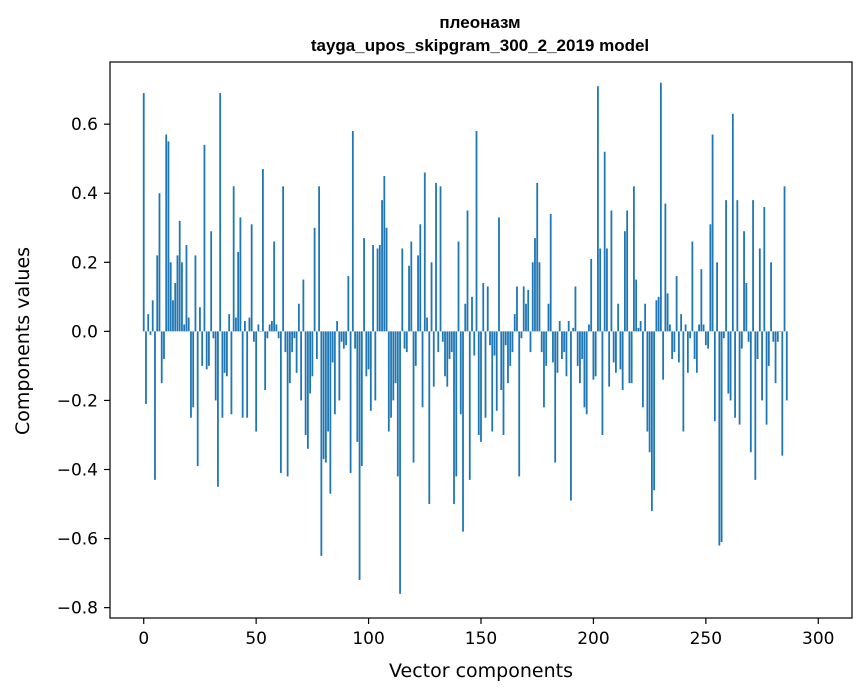 The image size is (867, 700). What do you see at coordinates (84, 332) in the screenshot?
I see `y-tick-label: 0.0` at bounding box center [84, 332].